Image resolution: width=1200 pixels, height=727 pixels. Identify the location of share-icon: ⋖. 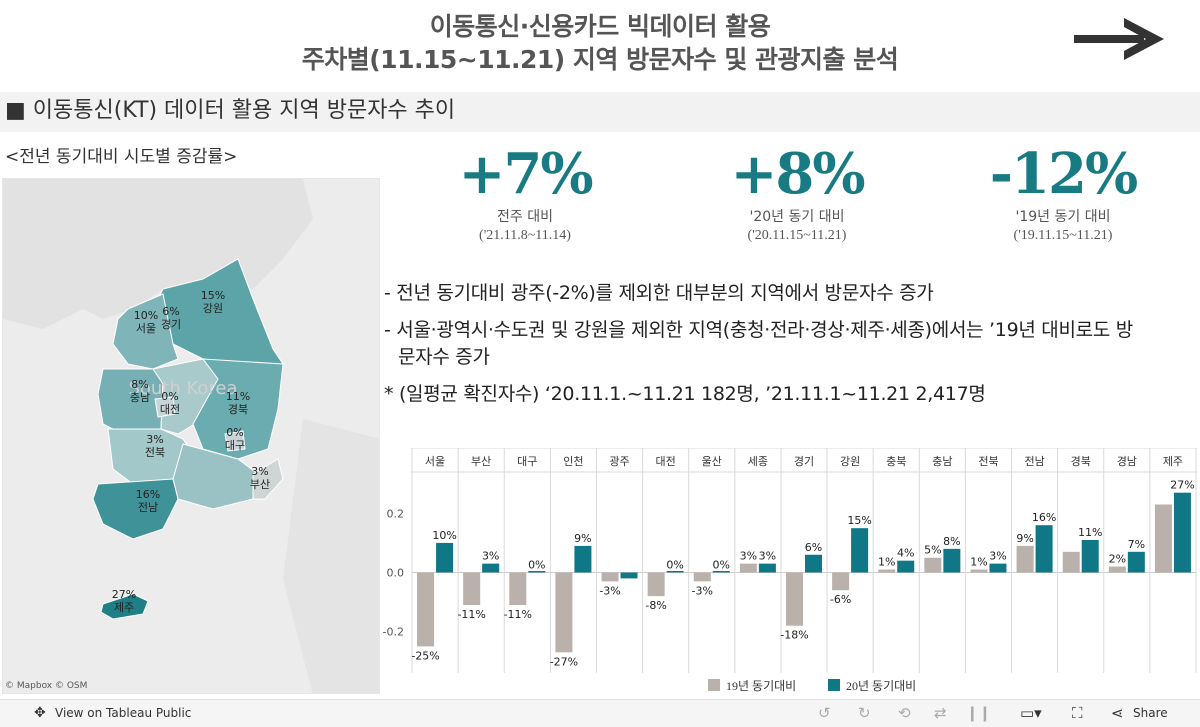
(1117, 713).